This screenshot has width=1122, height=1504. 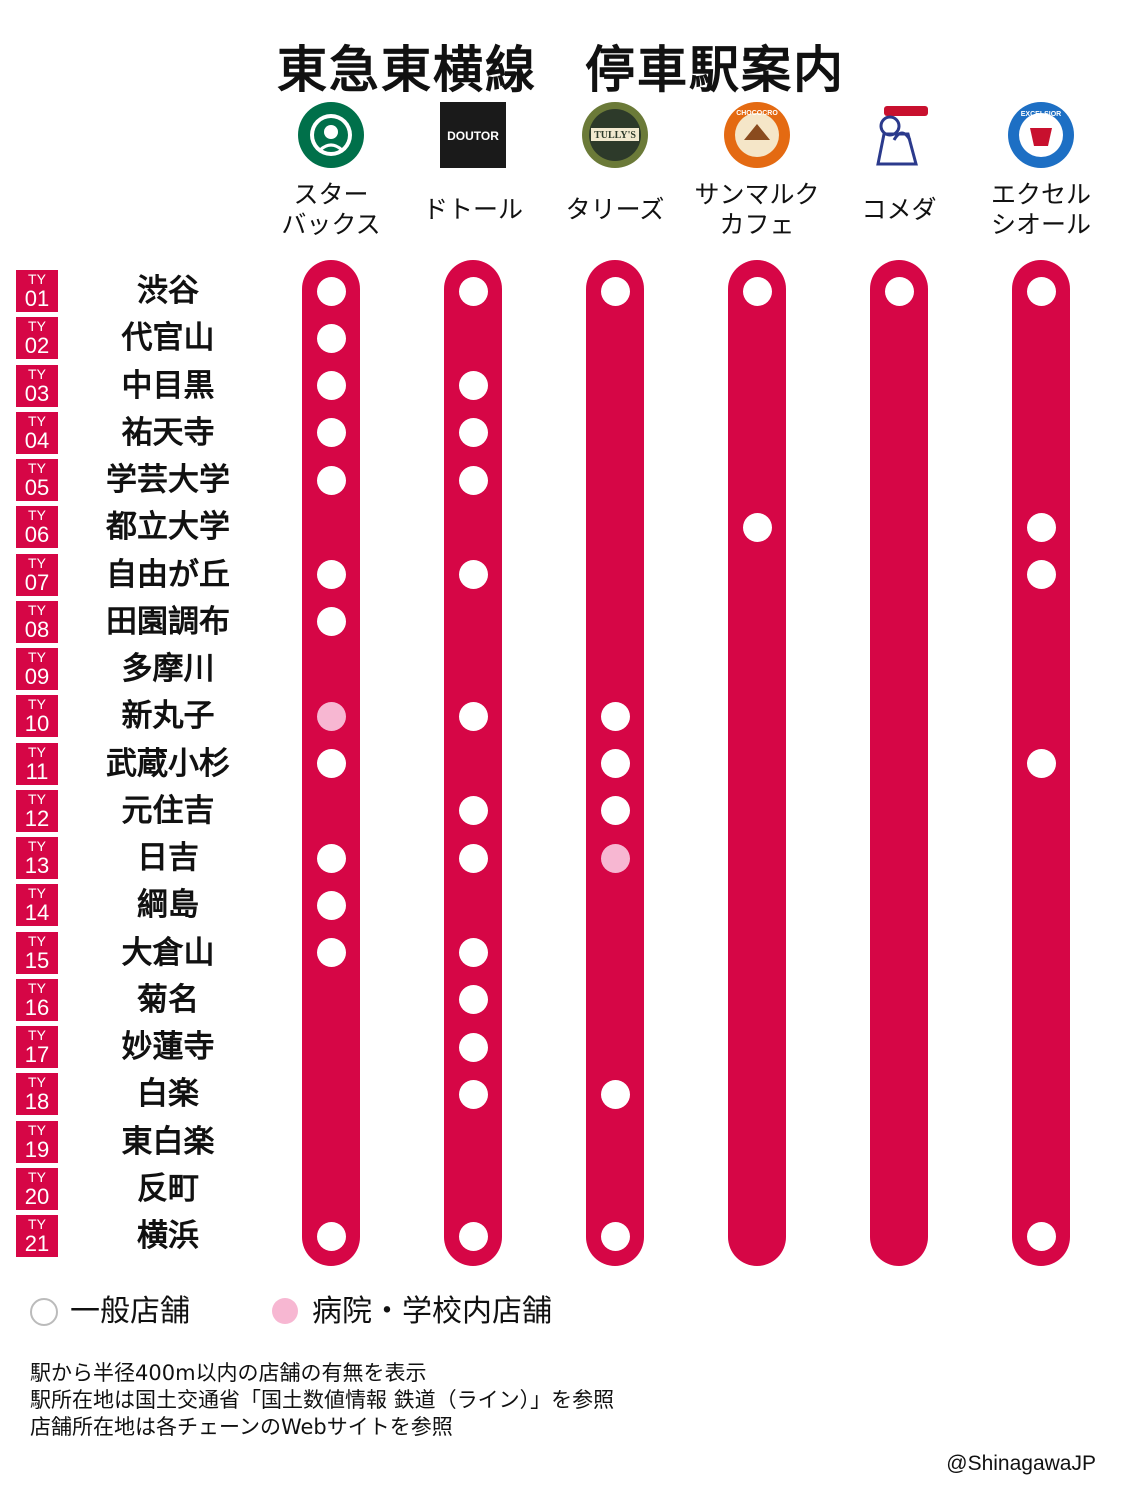 What do you see at coordinates (37, 676) in the screenshot?
I see `station-code-number: 09` at bounding box center [37, 676].